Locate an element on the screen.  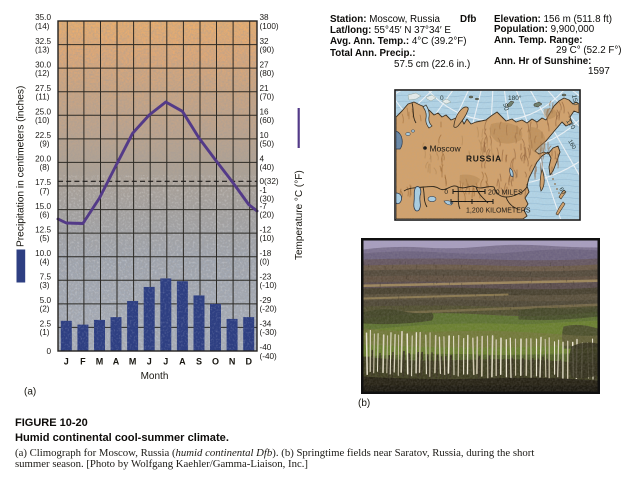
svg-text: 2.5 is located at coordinates (46, 324).